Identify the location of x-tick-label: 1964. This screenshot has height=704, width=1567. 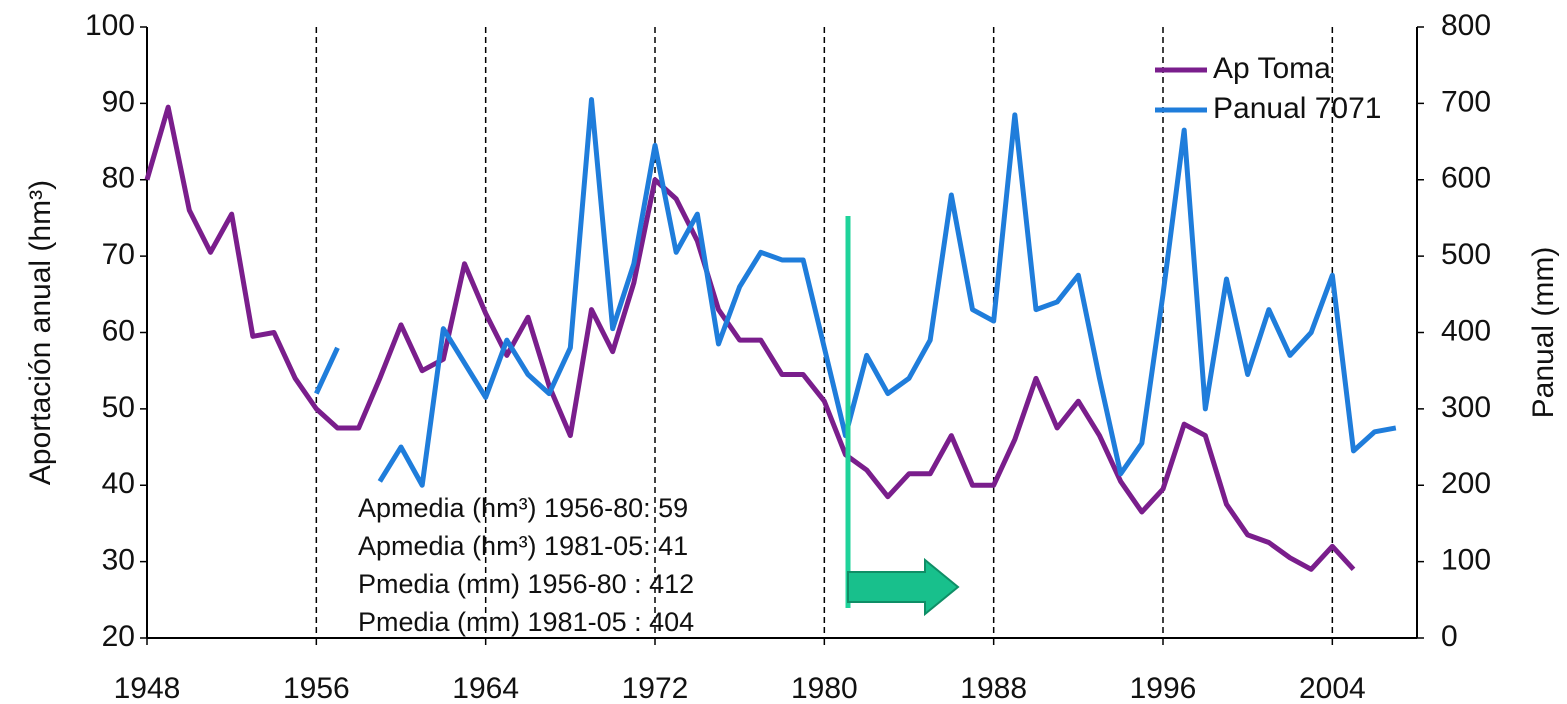
(485, 688).